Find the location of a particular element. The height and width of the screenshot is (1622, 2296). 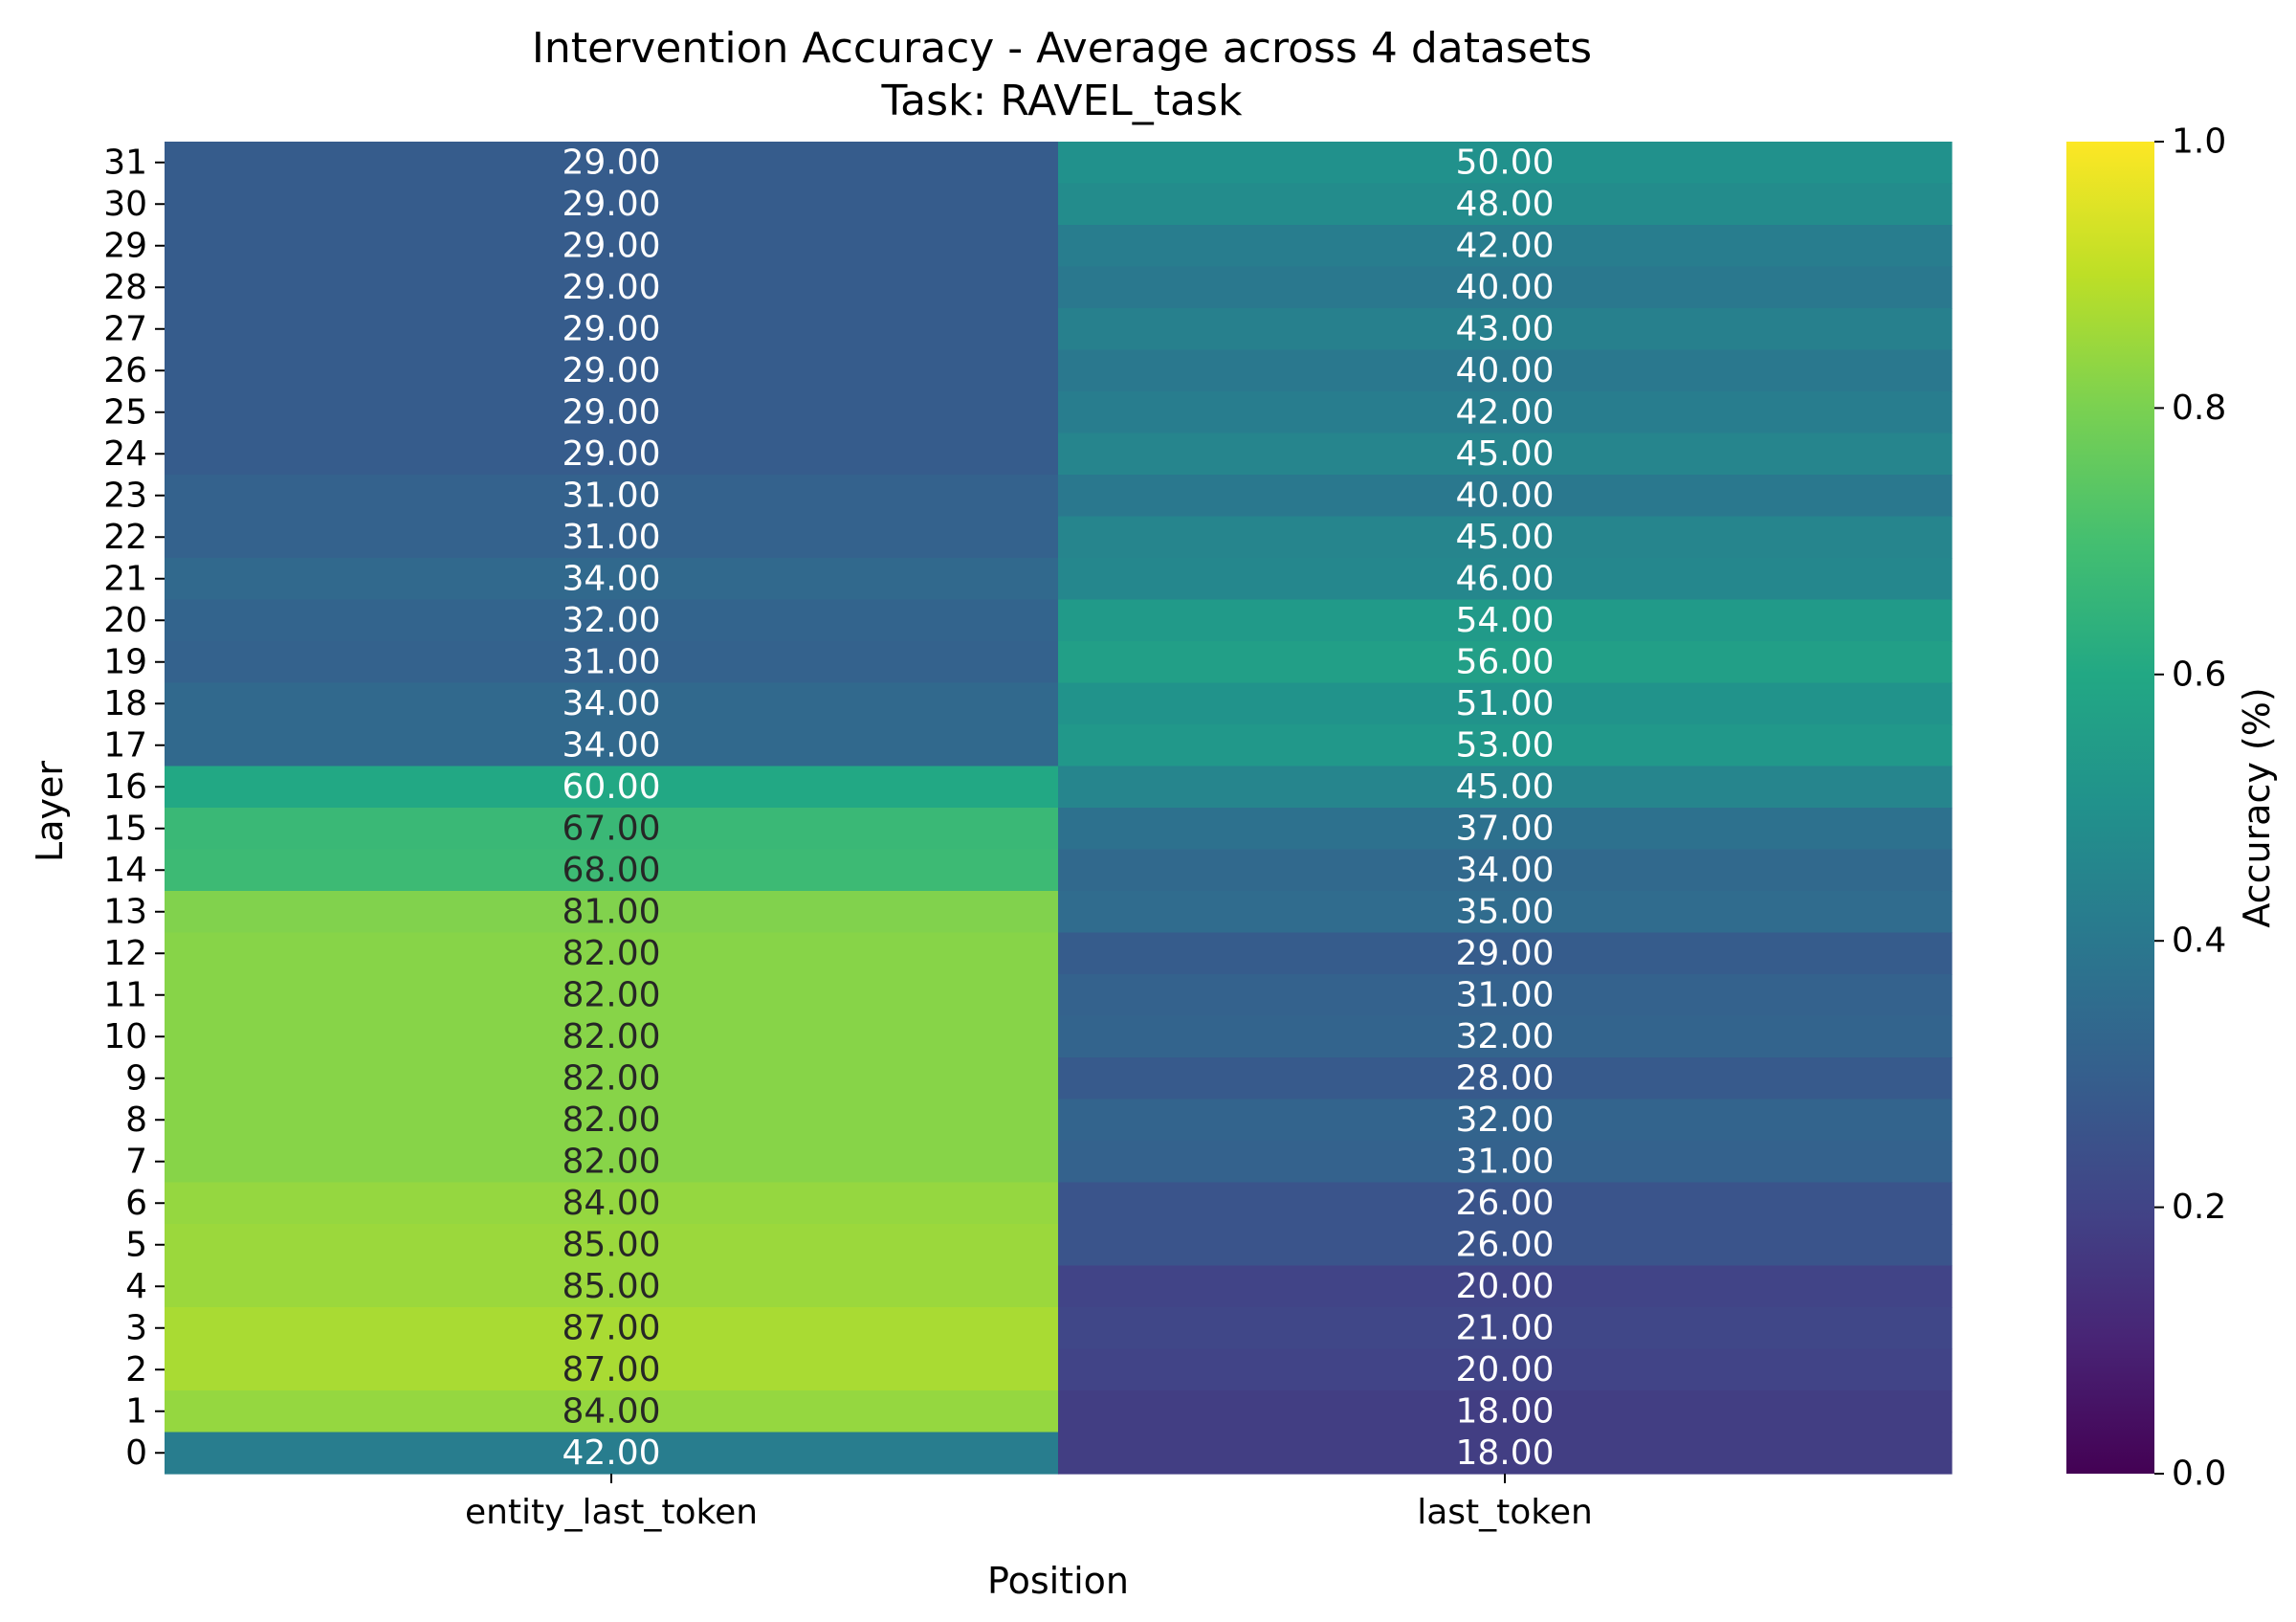

cell-layer-0-last_token is located at coordinates (1506, 1453).